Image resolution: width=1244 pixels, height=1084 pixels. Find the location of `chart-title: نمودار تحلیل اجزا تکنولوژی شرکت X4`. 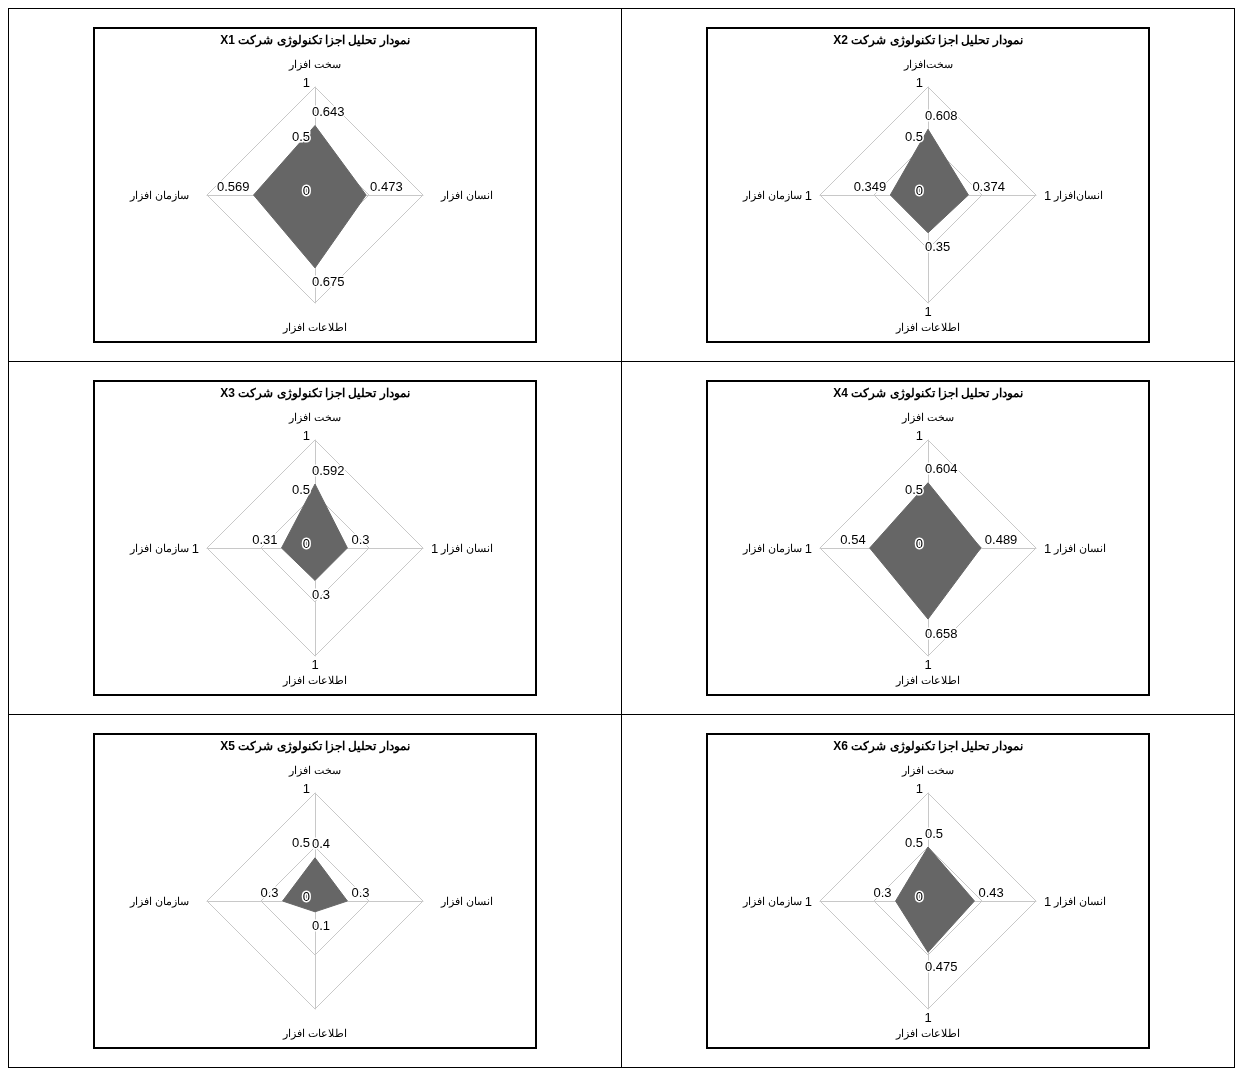

chart-title: نمودار تحلیل اجزا تکنولوژی شرکت X4 is located at coordinates (928, 393).